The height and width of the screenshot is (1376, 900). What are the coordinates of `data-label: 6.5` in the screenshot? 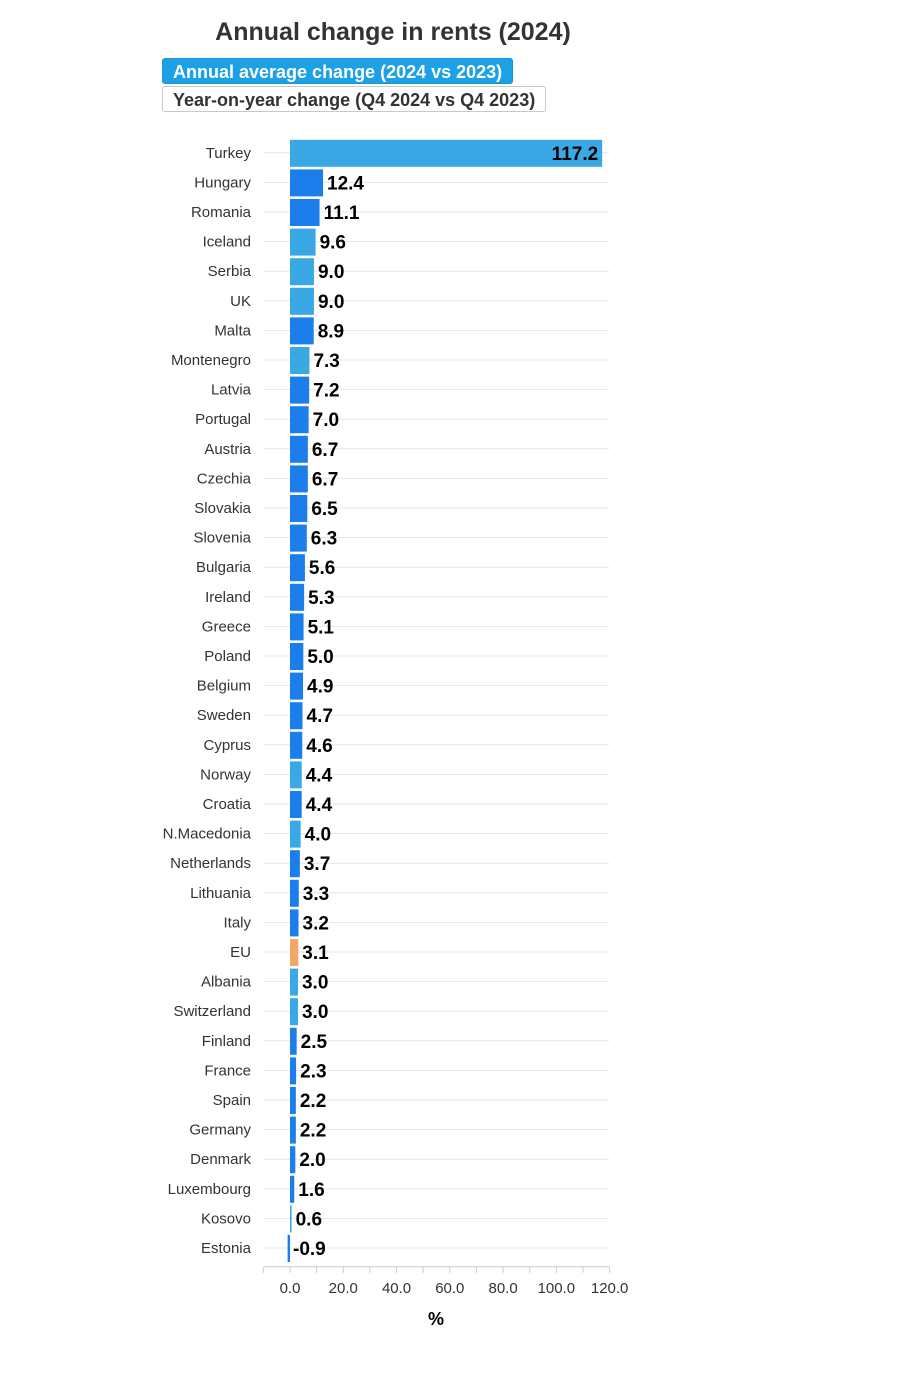 It's located at (324, 509).